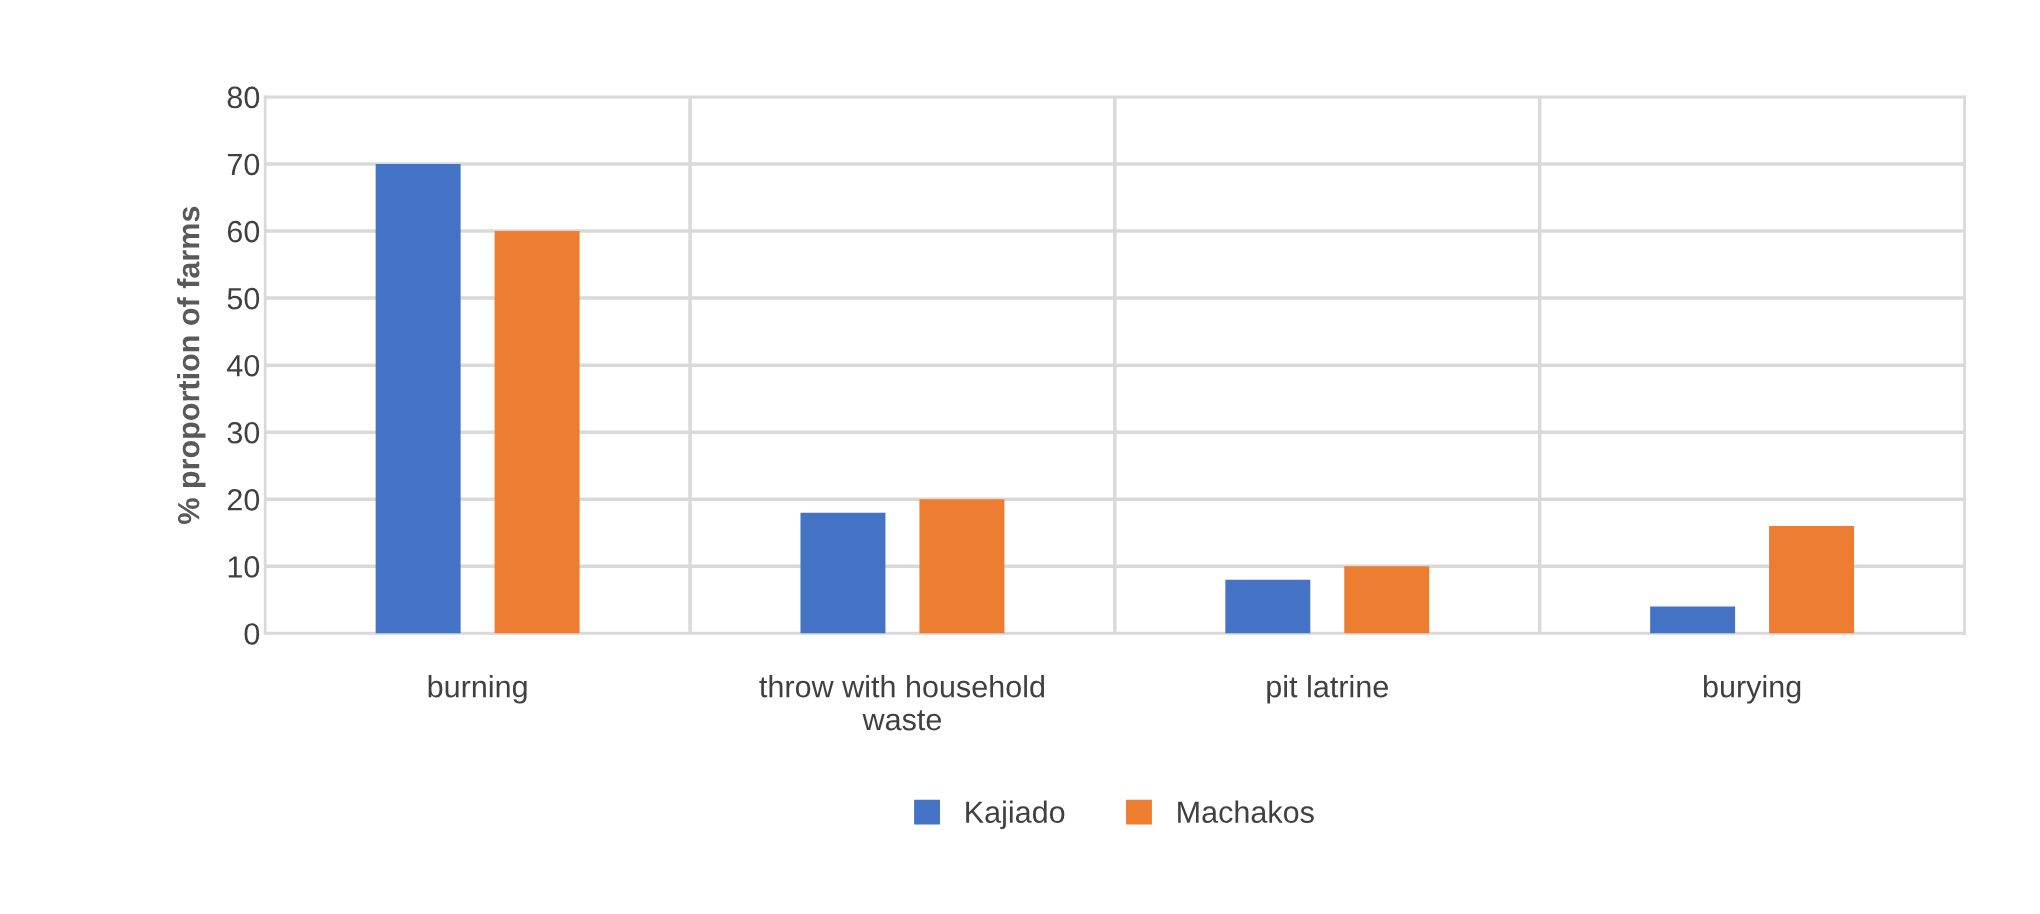  I want to click on y-tick-label: 50, so click(243, 298).